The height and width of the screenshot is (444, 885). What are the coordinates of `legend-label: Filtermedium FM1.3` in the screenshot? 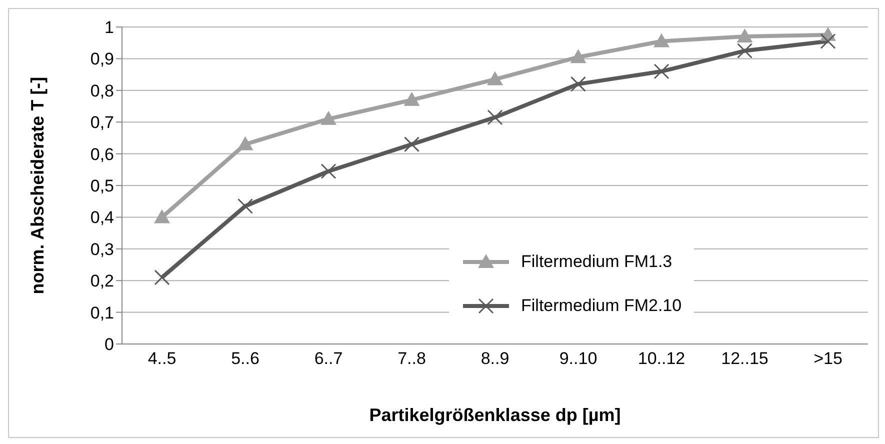 It's located at (596, 262).